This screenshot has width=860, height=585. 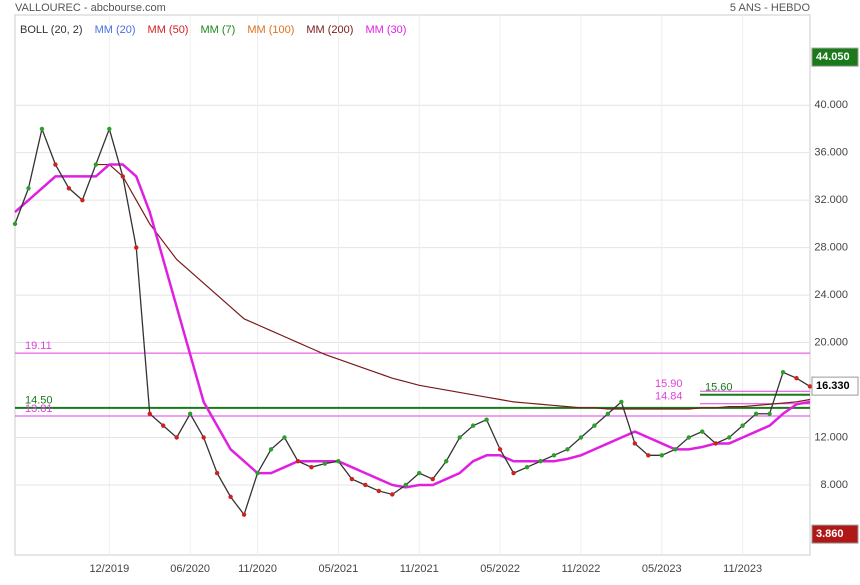 What do you see at coordinates (669, 397) in the screenshot?
I see `level-label: 14.84` at bounding box center [669, 397].